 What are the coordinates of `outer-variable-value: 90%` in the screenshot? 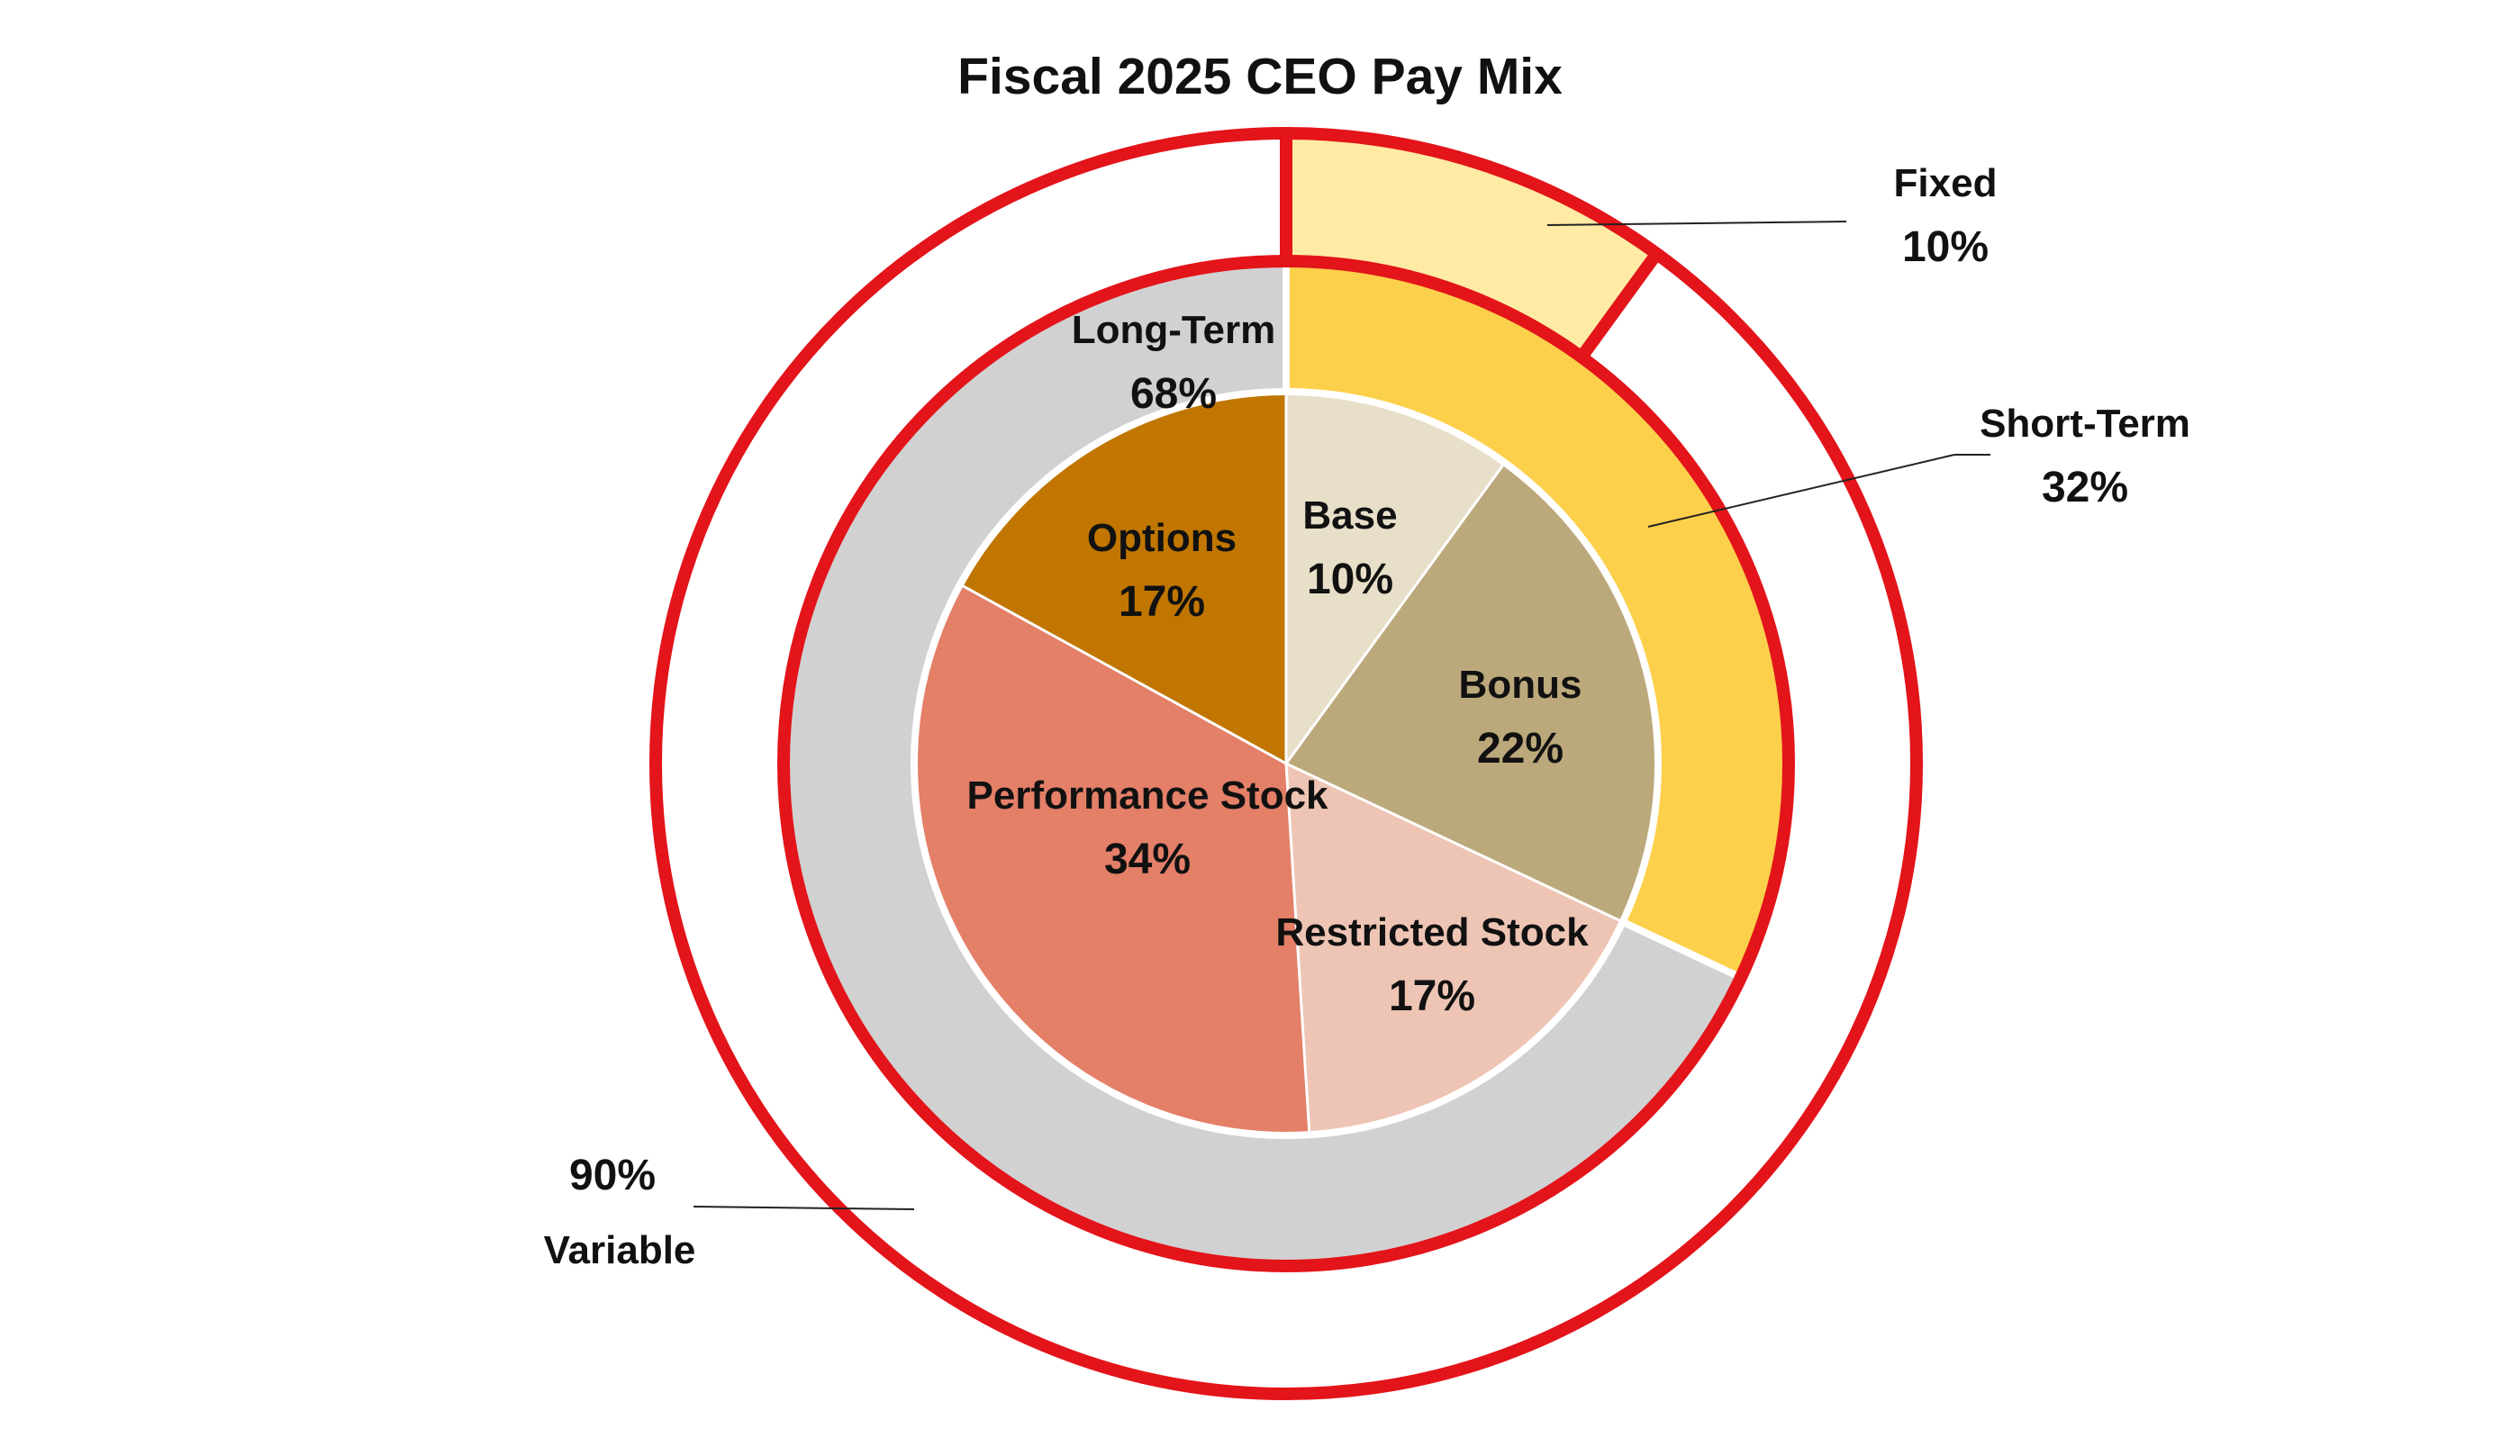 It's located at (612, 1175).